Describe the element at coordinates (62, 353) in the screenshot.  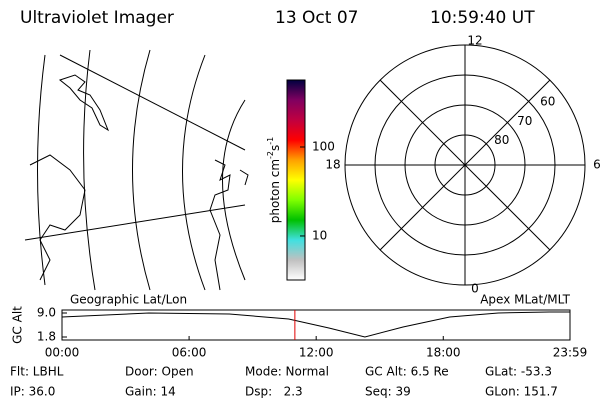
I see `x-tick-label: 00:00` at that location.